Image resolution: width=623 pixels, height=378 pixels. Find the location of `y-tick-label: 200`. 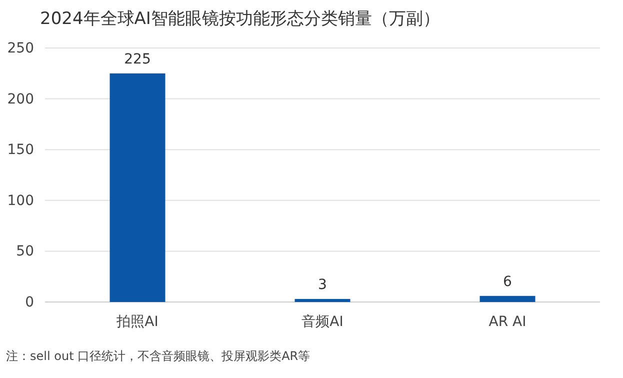

y-tick-label: 200 is located at coordinates (20, 99).